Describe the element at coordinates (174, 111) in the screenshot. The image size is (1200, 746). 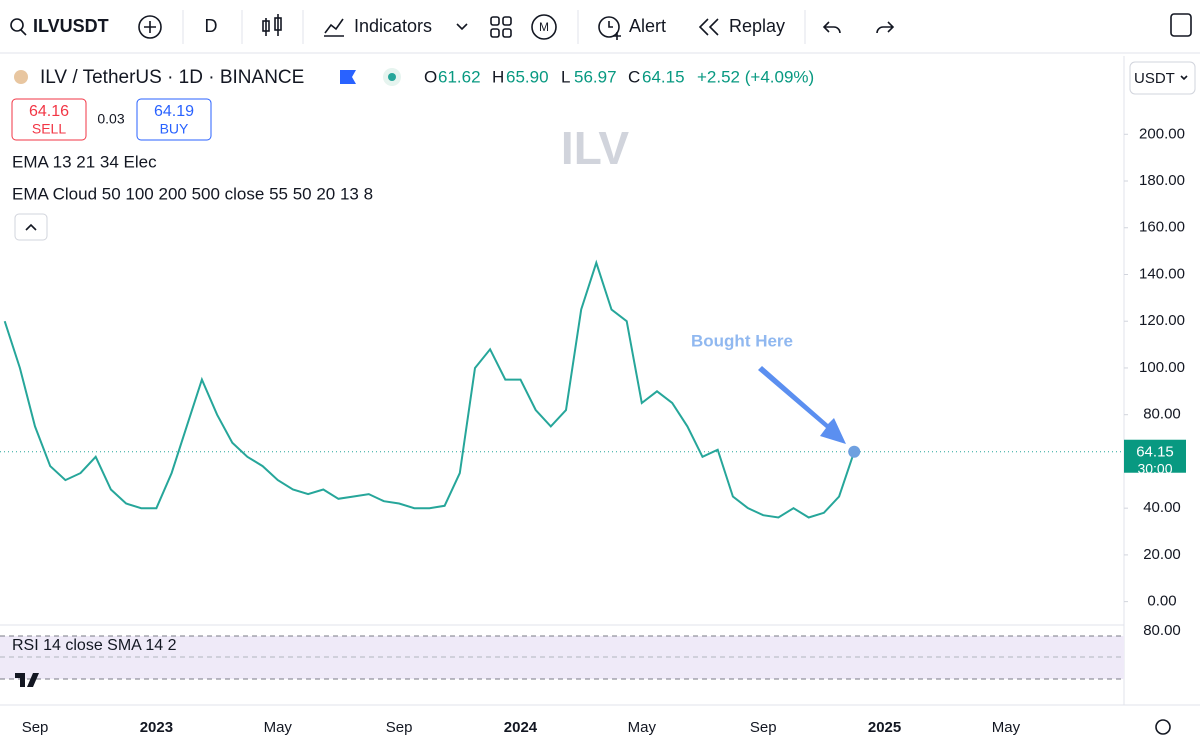
I see `buy-price: 64.19` at that location.